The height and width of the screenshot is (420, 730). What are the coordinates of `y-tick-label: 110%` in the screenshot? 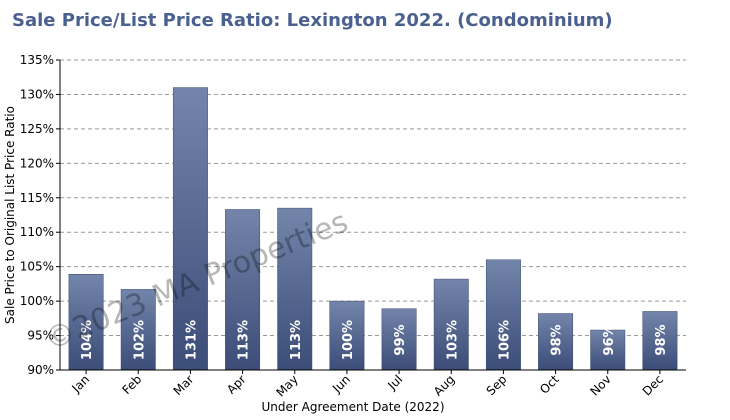 It's located at (37, 232).